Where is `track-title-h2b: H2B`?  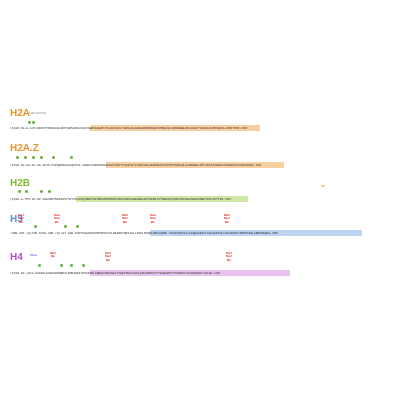
track-title-h2b: H2B is located at coordinates (20, 183).